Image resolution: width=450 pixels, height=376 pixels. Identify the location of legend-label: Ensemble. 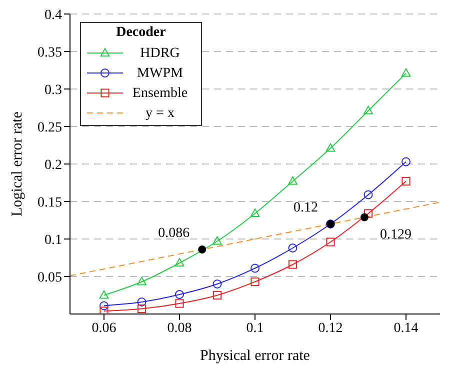
(160, 93).